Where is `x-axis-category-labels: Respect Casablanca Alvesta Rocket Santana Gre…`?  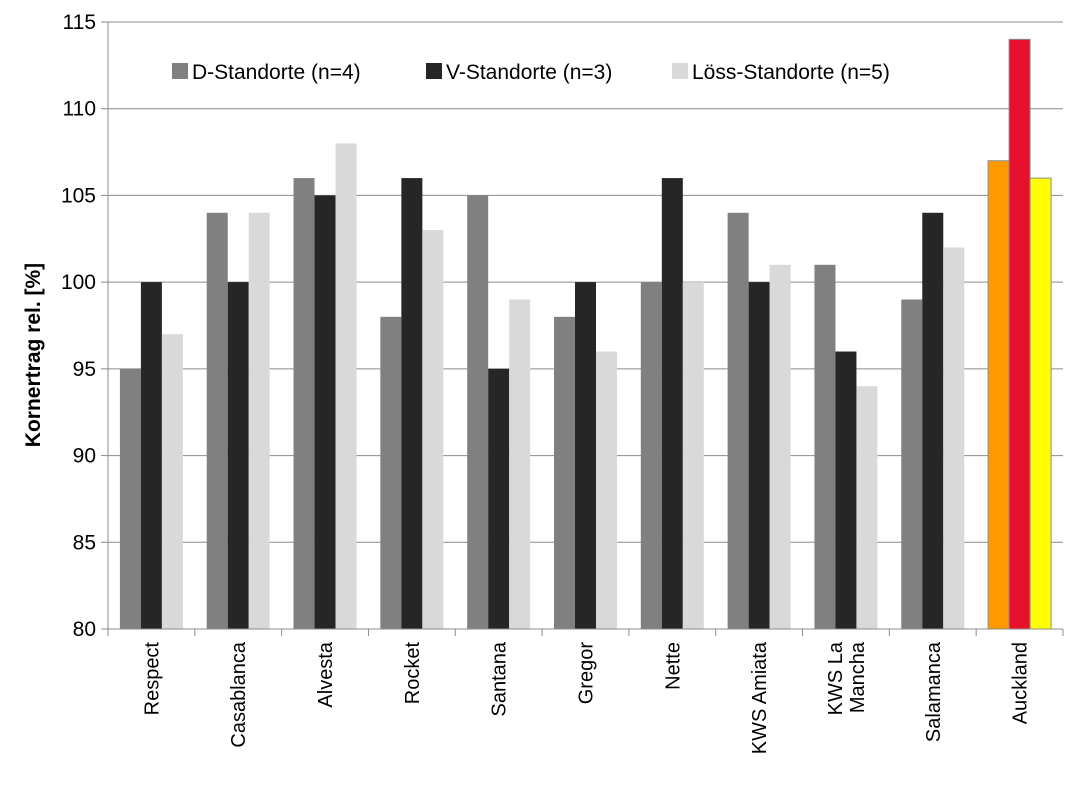 x-axis-category-labels: Respect Casablanca Alvesta Rocket Santana Gre… is located at coordinates (586, 697).